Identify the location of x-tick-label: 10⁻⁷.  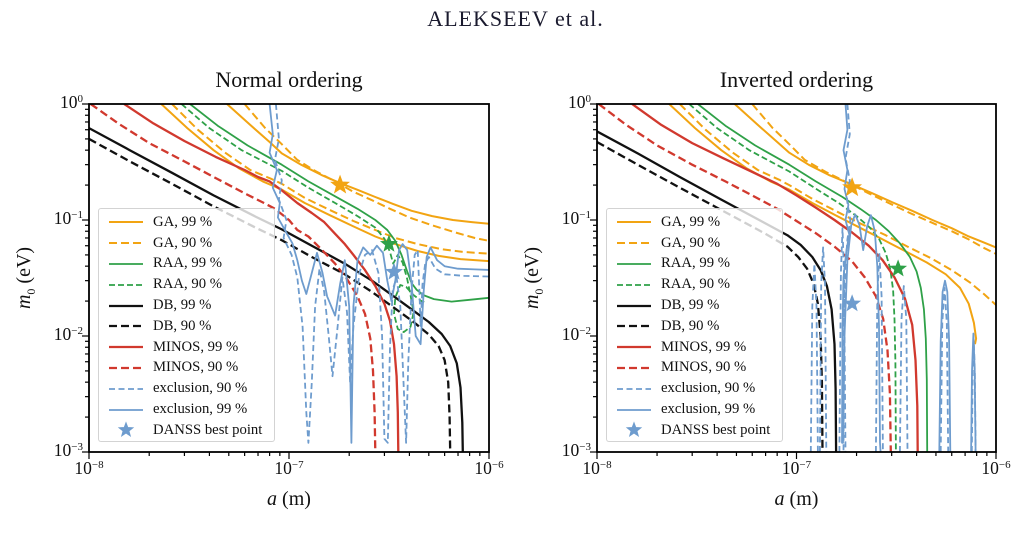
(289, 468).